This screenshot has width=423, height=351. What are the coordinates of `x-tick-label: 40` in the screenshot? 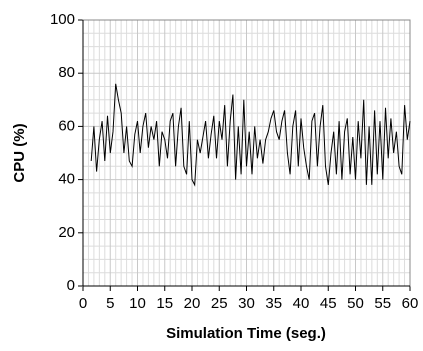 It's located at (301, 303).